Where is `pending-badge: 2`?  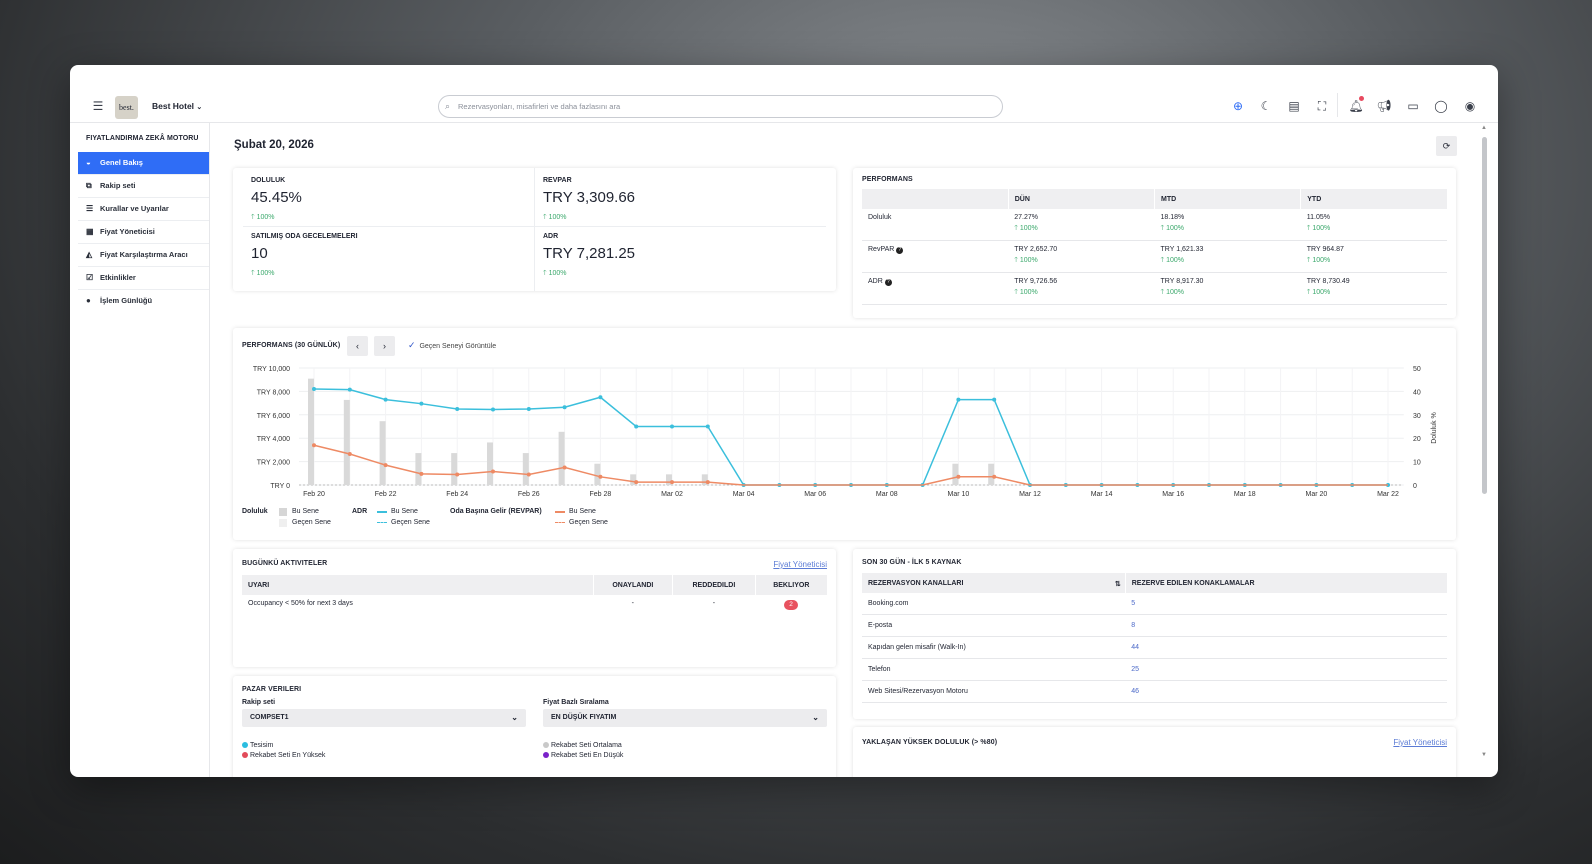 pending-badge: 2 is located at coordinates (791, 605).